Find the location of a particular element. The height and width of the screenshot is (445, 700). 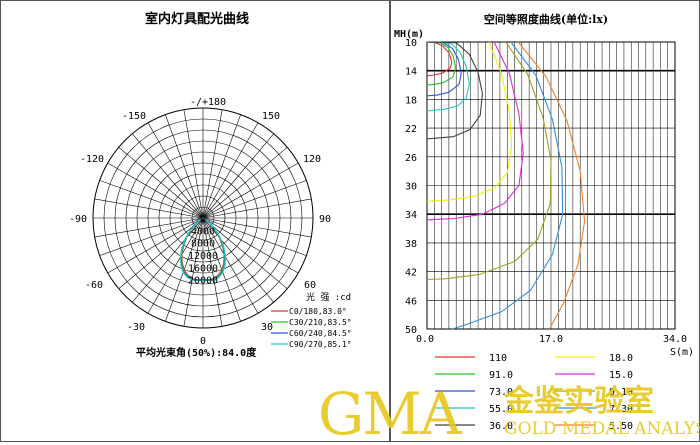

isolux-y-ticks: 10 14 18 22 26 30 34 38 42 46 50 is located at coordinates (411, 187).